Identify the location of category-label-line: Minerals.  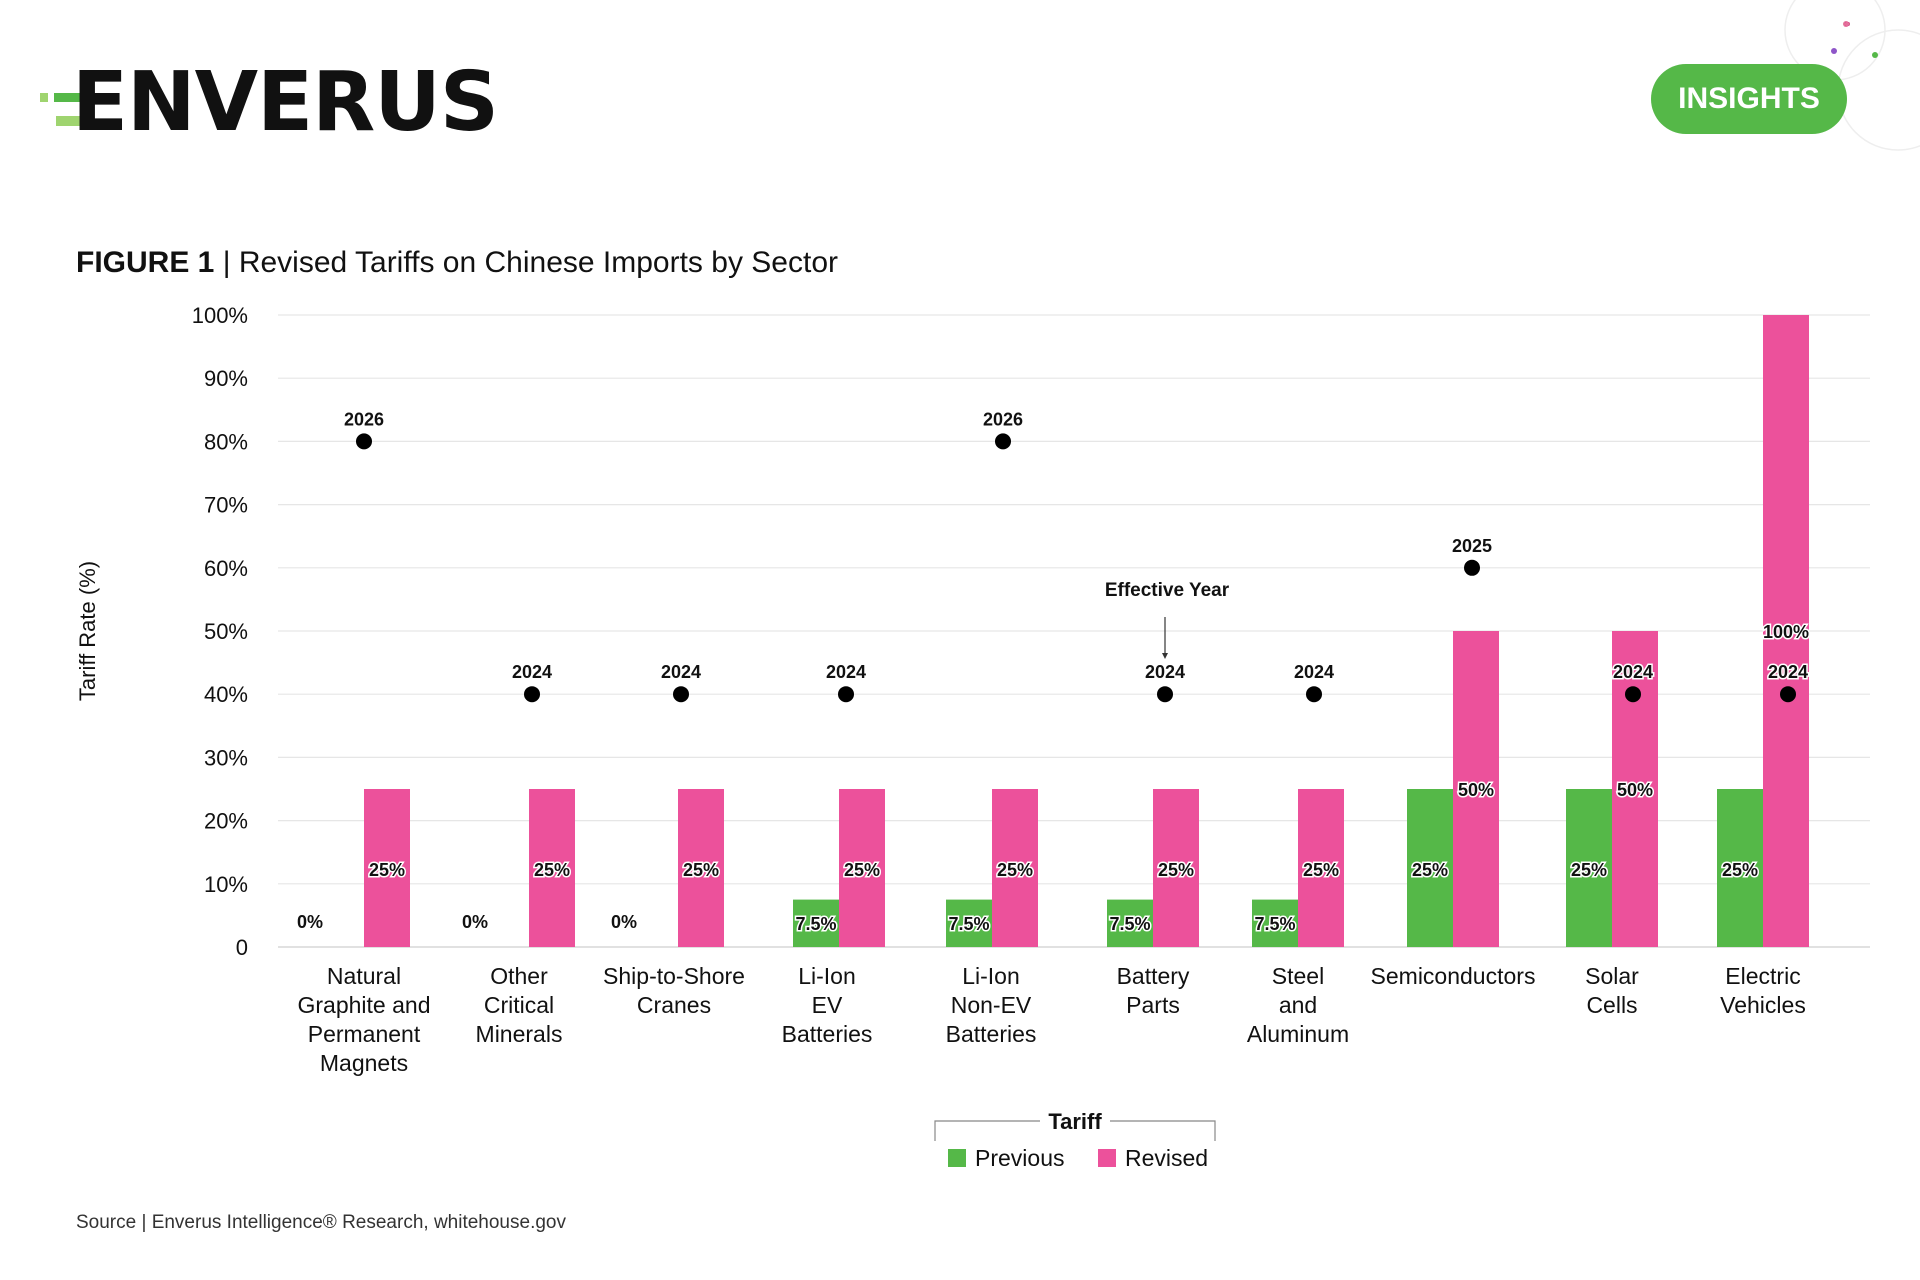
(519, 1034).